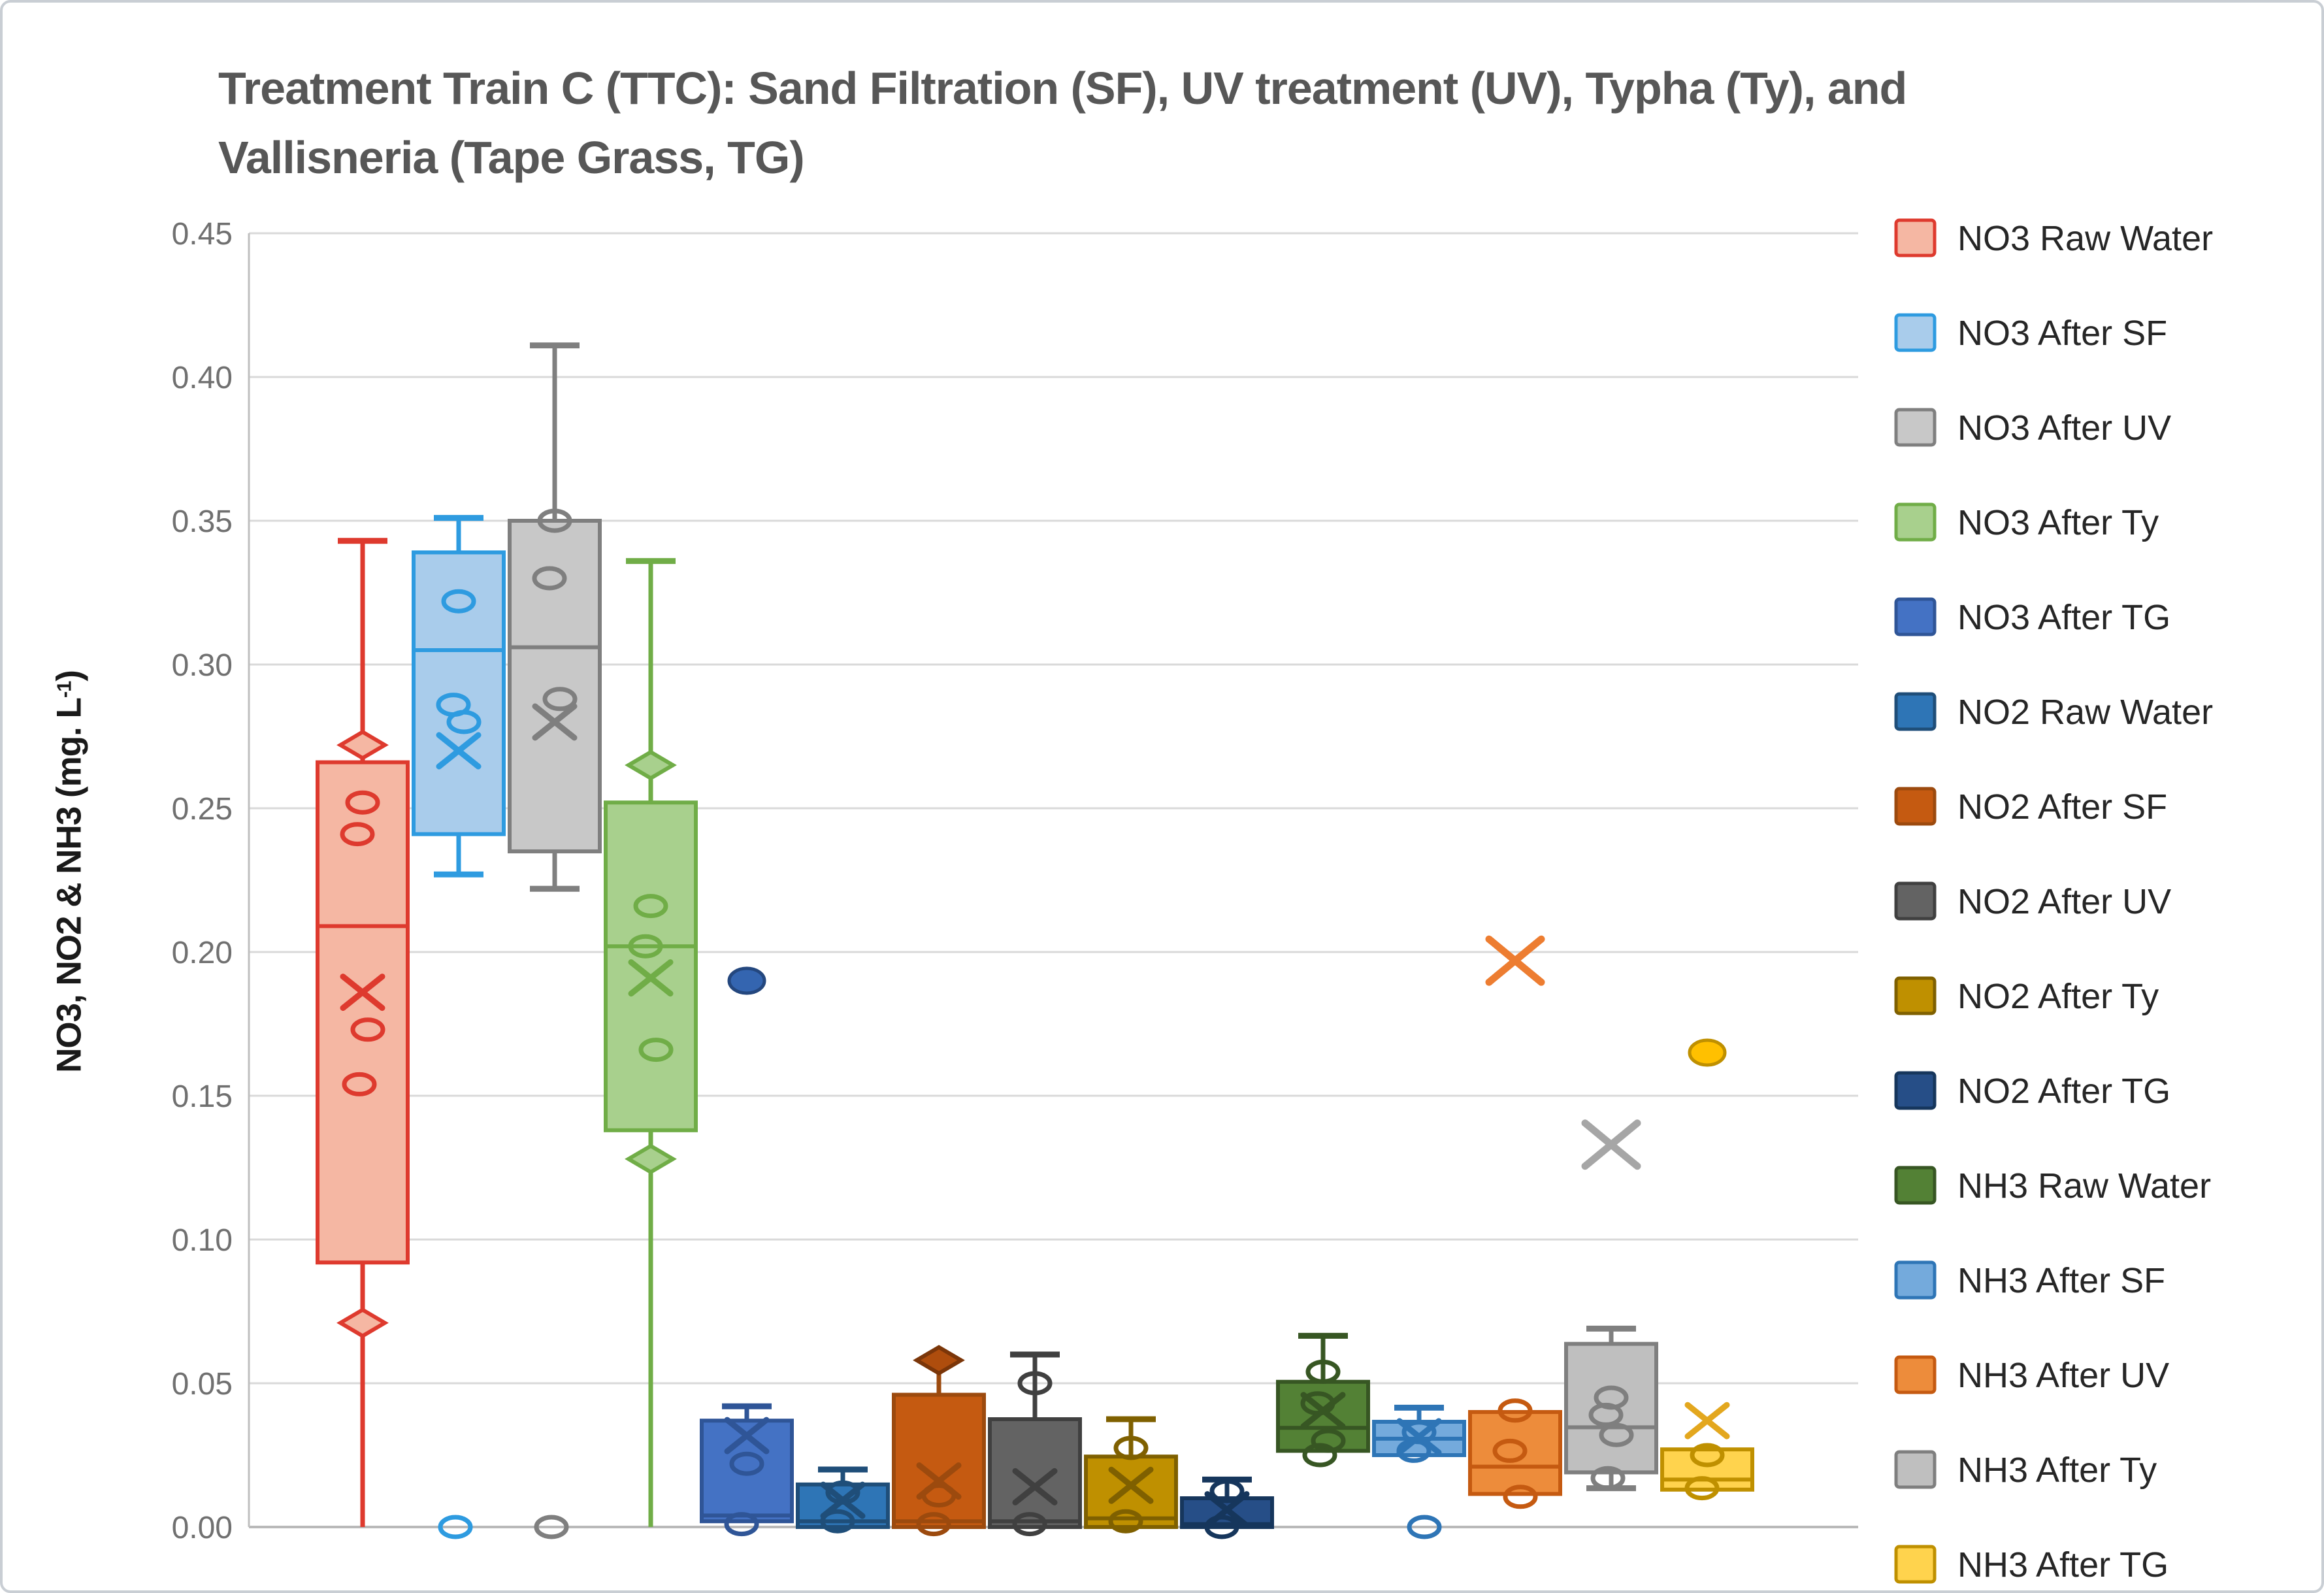 The height and width of the screenshot is (1593, 2324). What do you see at coordinates (202, 953) in the screenshot?
I see `y-tick-label: 0.20` at bounding box center [202, 953].